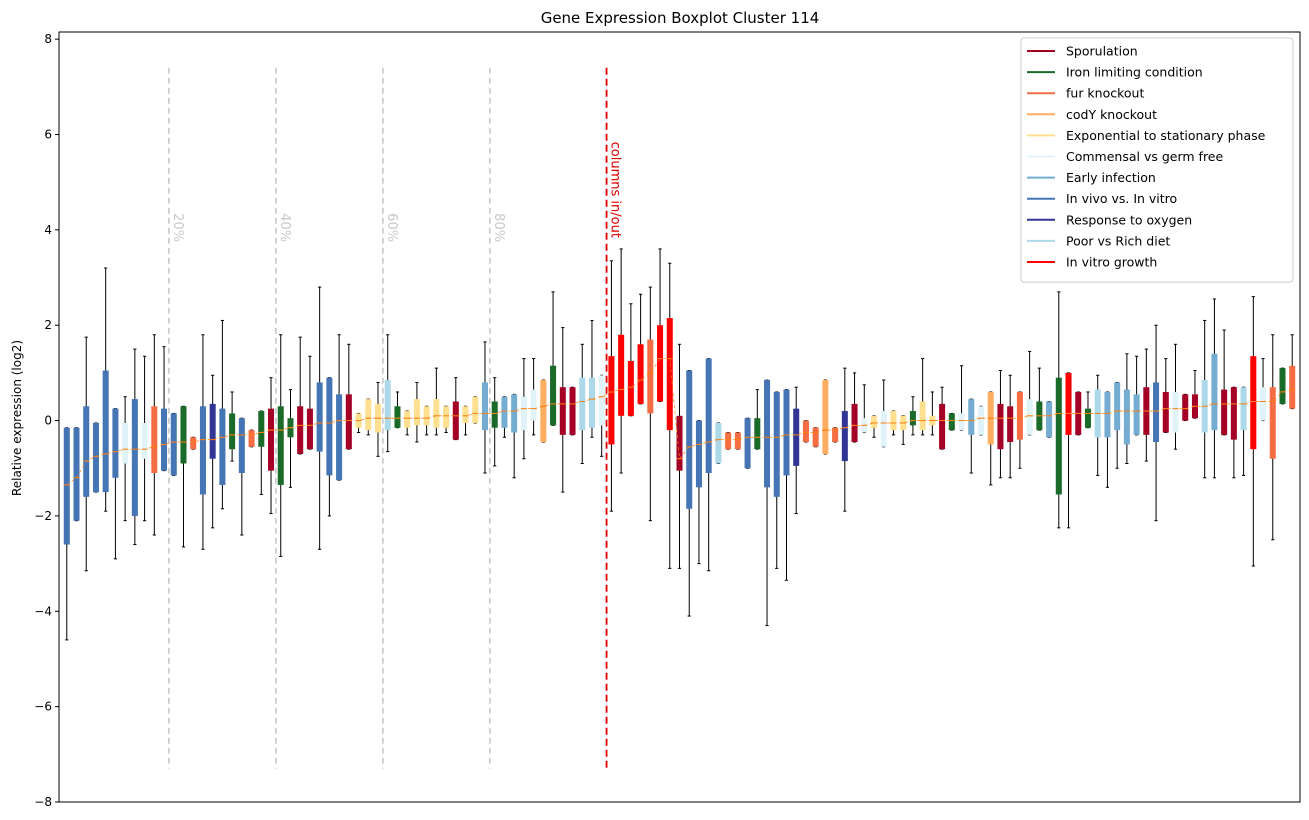 This screenshot has height=820, width=1309. Describe the element at coordinates (1134, 72) in the screenshot. I see `legend-label: Iron limiting condition` at that location.